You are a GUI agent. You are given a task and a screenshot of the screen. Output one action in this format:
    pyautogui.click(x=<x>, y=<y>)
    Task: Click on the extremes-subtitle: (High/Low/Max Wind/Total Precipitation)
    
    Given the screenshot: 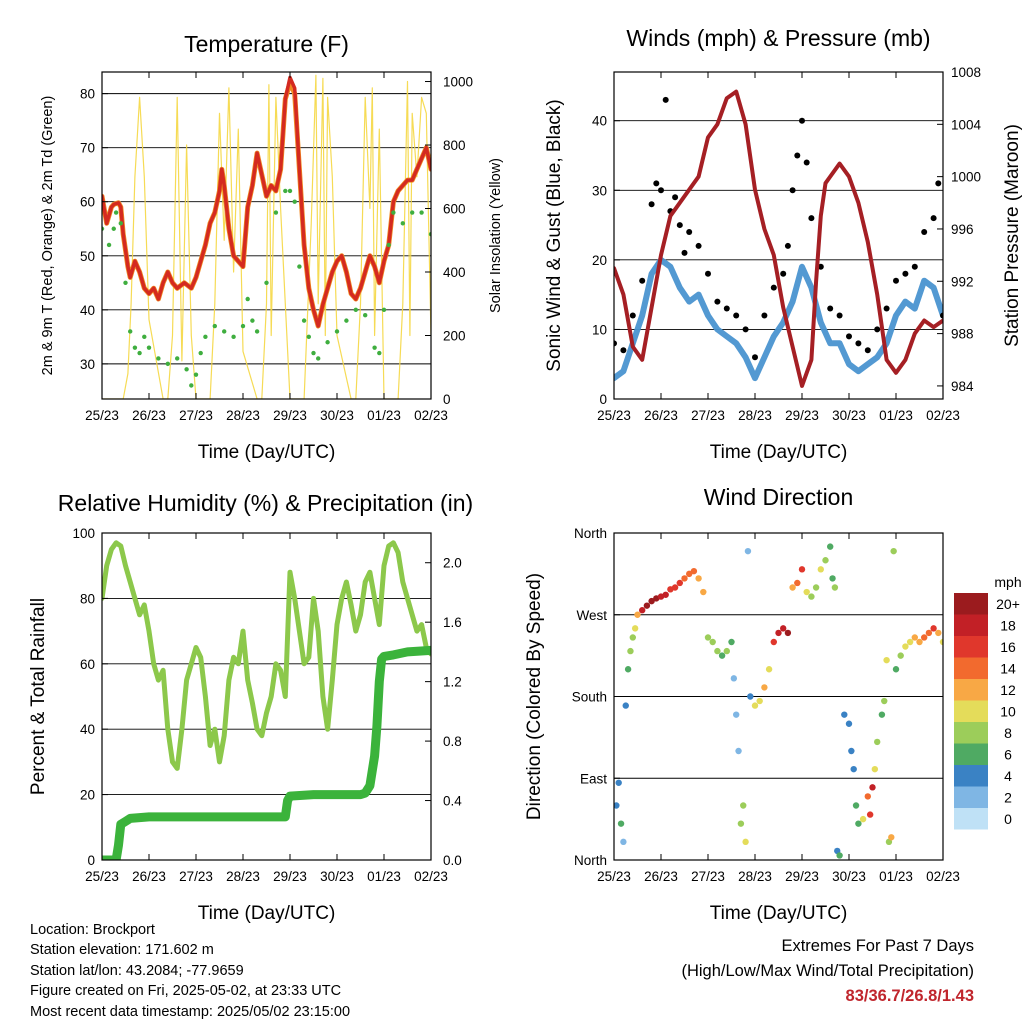 What is the action you would take?
    pyautogui.click(x=827, y=971)
    